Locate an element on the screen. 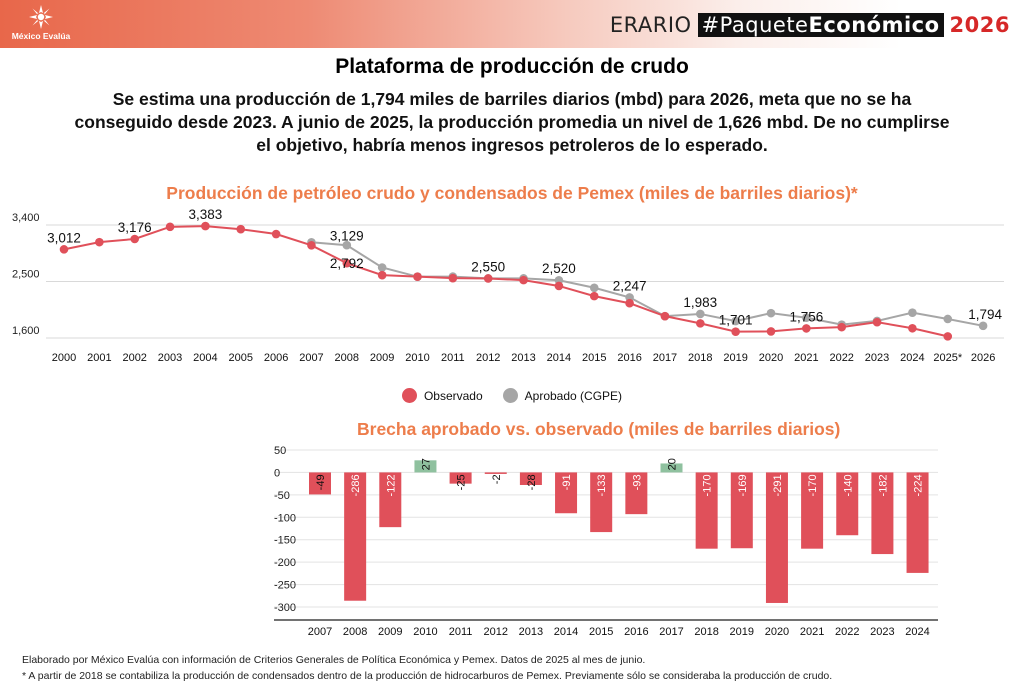 Image resolution: width=1024 pixels, height=695 pixels. bar-value-label: 27 is located at coordinates (426, 464).